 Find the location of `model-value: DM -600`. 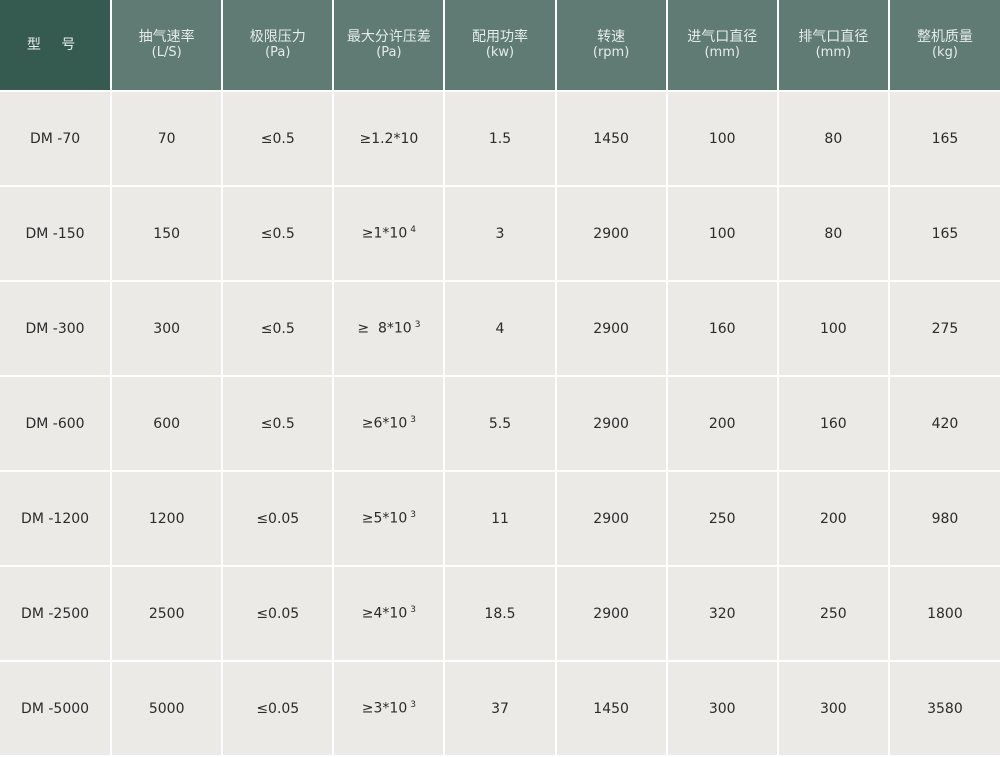

model-value: DM -600 is located at coordinates (55, 423).